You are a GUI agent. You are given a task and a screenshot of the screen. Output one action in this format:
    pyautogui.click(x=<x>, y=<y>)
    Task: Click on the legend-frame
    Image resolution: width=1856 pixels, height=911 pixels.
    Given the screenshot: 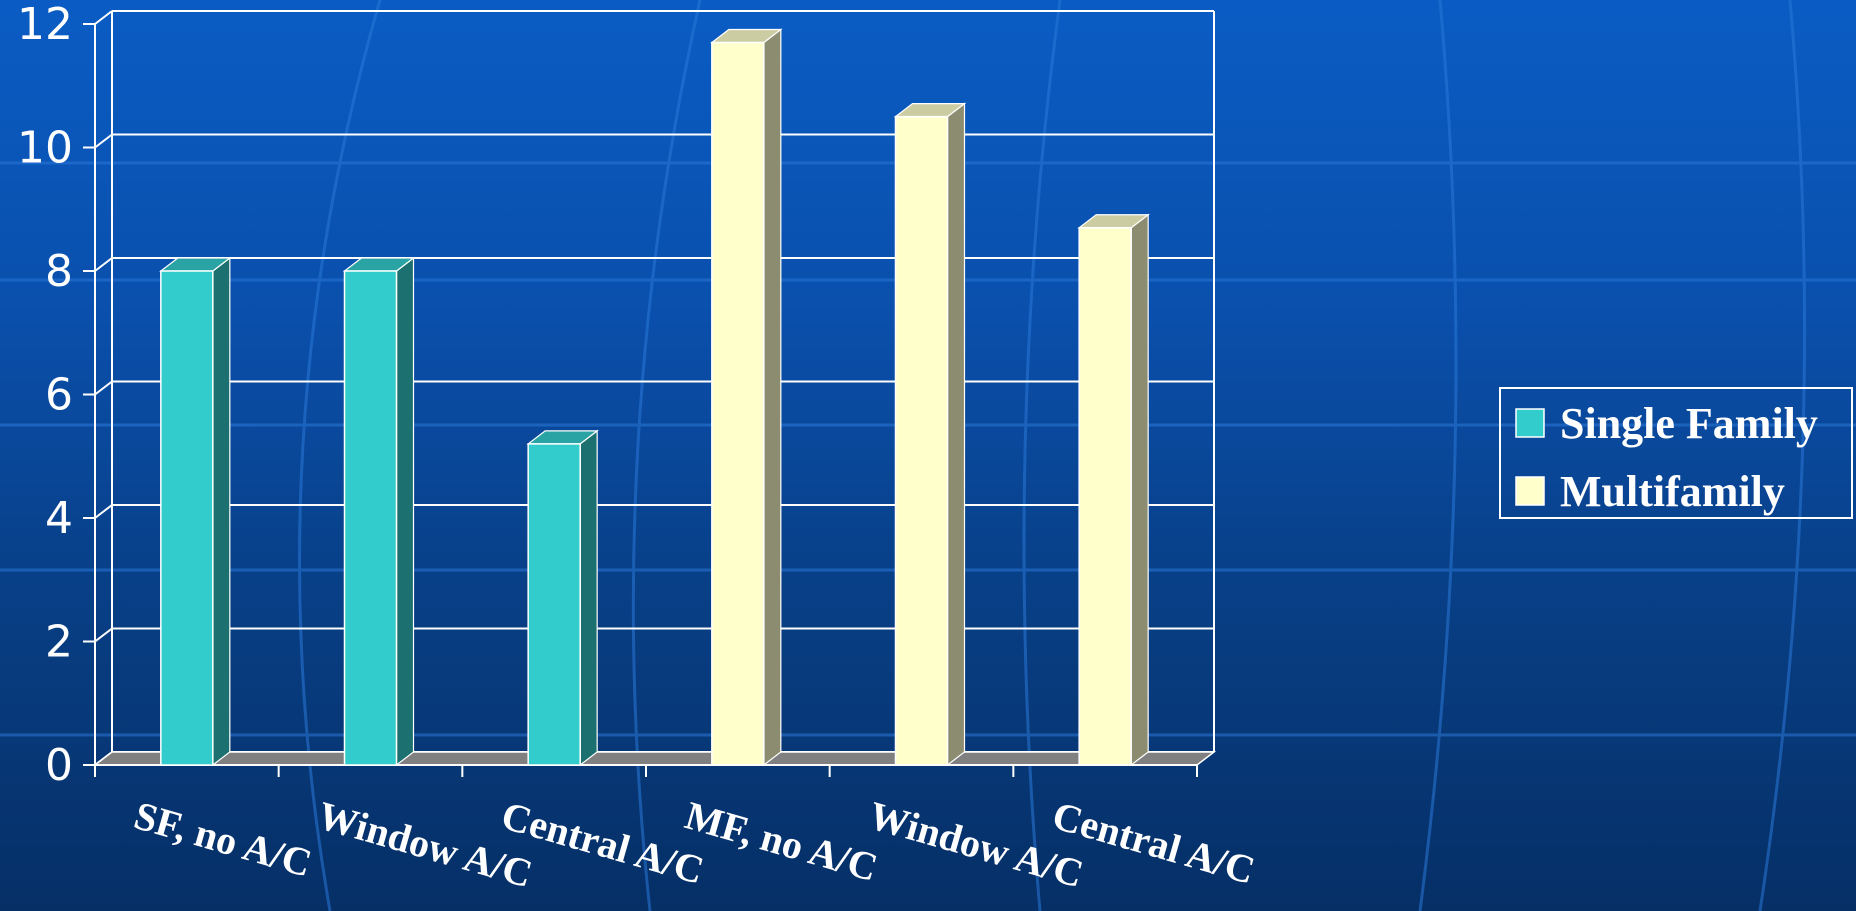 What is the action you would take?
    pyautogui.click(x=1676, y=453)
    